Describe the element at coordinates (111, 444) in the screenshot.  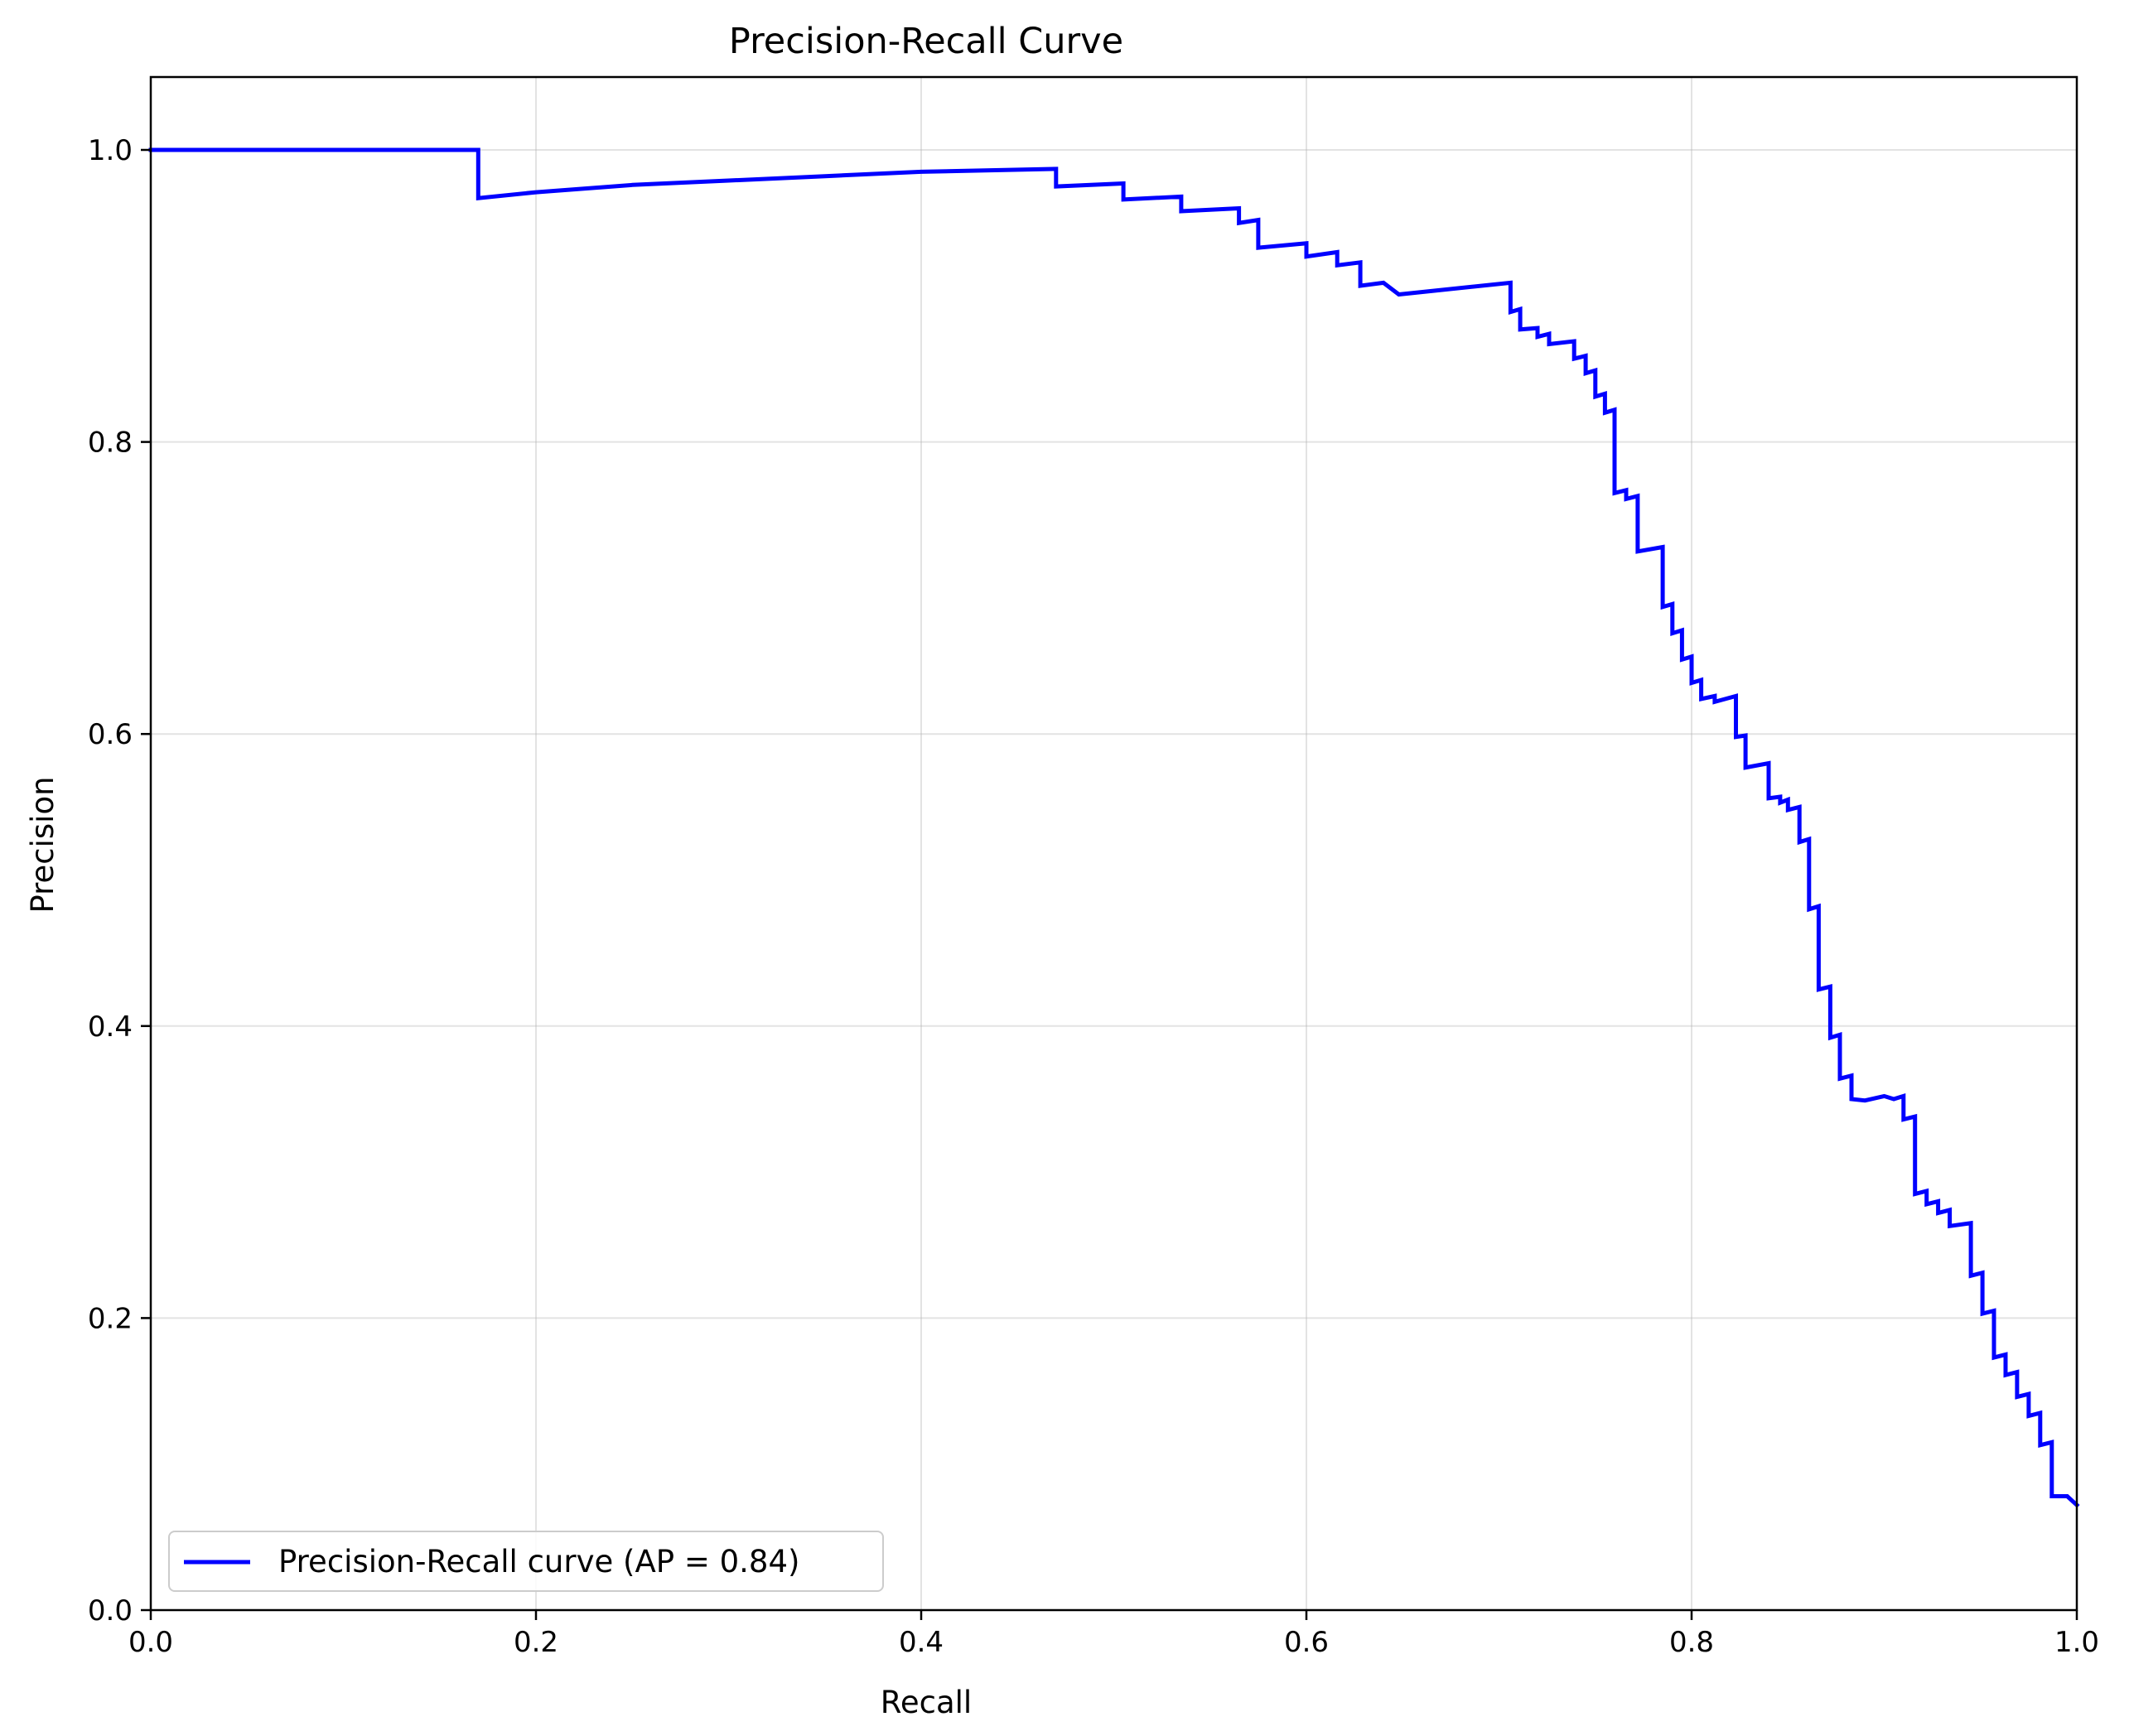
I see `y-tick-label: 0.8` at that location.